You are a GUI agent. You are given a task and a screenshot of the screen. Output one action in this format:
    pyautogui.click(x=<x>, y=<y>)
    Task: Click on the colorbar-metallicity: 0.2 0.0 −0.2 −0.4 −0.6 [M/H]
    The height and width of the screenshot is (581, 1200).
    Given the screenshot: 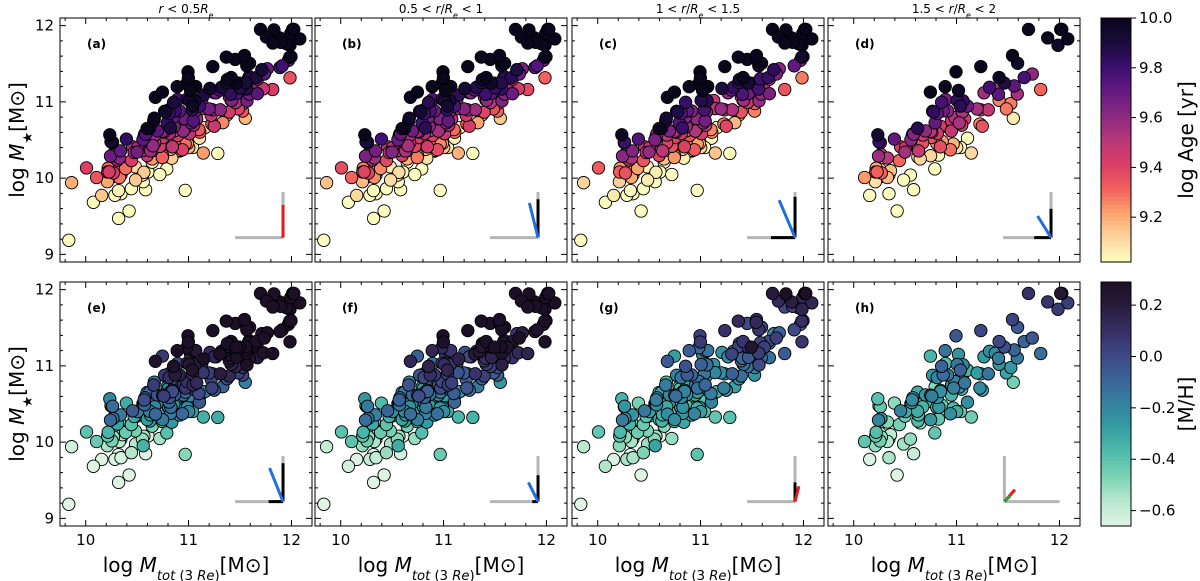 What is the action you would take?
    pyautogui.click(x=1149, y=404)
    